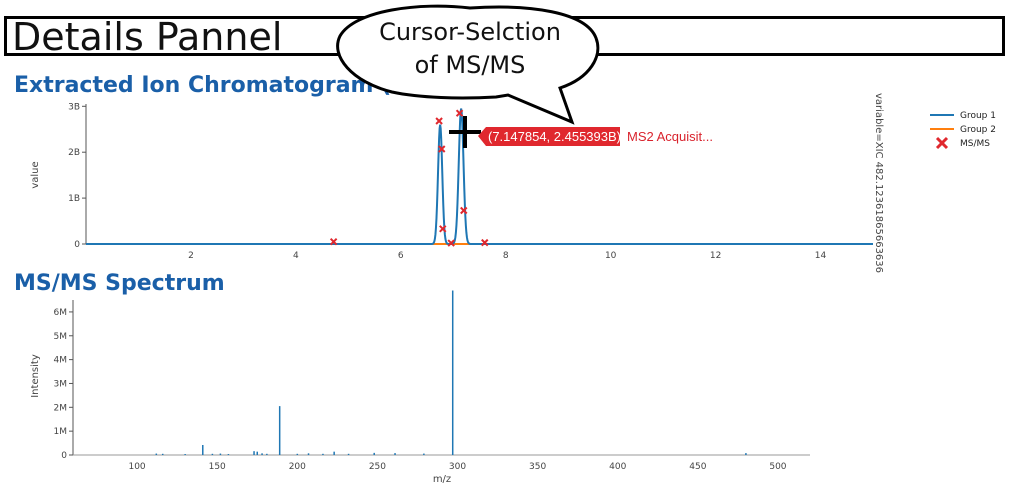 This screenshot has width=1018, height=488. Describe the element at coordinates (136, 467) in the screenshot. I see `spectrum-x-tick-label: 100` at that location.